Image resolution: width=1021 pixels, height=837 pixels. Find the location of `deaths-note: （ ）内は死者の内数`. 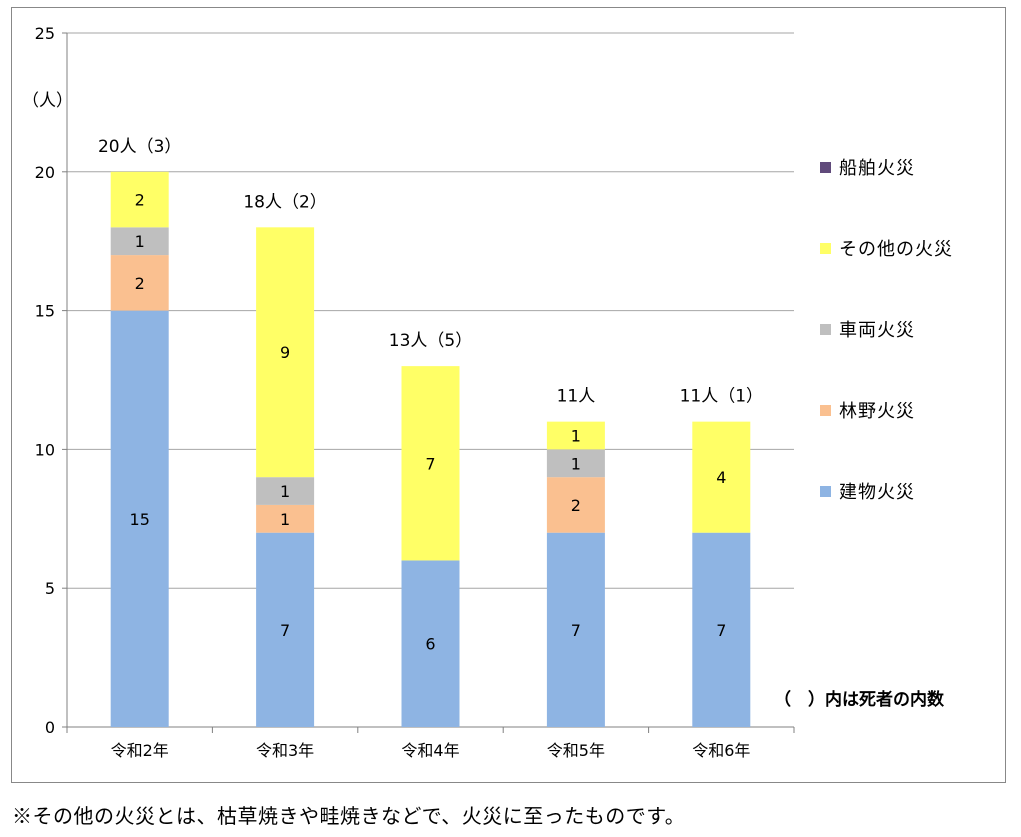

deaths-note: （ ）内は死者の内数 is located at coordinates (859, 699).